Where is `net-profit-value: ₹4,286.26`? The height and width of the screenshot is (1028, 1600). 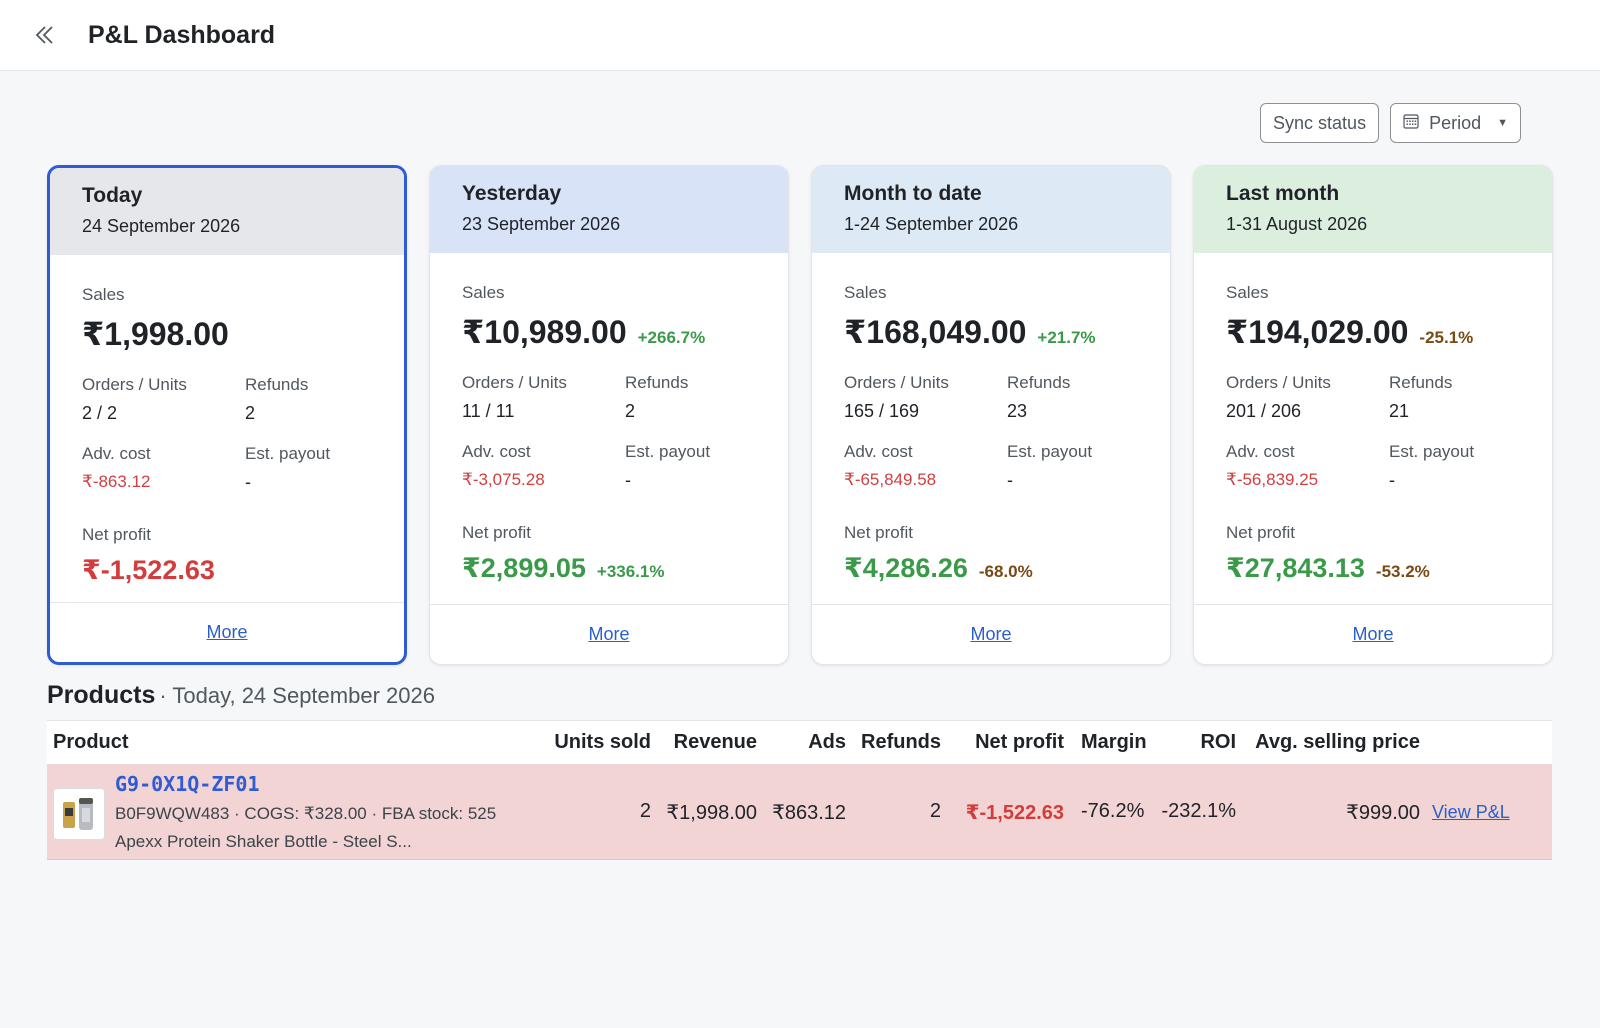 net-profit-value: ₹4,286.26 is located at coordinates (906, 568).